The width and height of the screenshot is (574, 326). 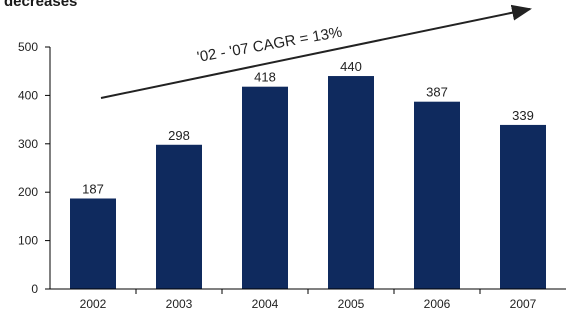 What do you see at coordinates (93, 304) in the screenshot?
I see `x-tick-label: 2002` at bounding box center [93, 304].